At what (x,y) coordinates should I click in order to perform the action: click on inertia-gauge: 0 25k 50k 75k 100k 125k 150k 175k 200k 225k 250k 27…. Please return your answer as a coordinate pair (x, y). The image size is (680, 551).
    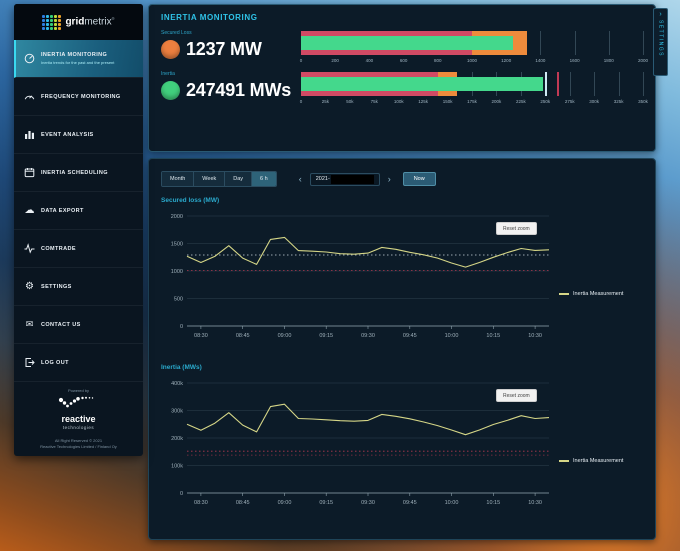
    Looking at the image, I should click on (474, 89).